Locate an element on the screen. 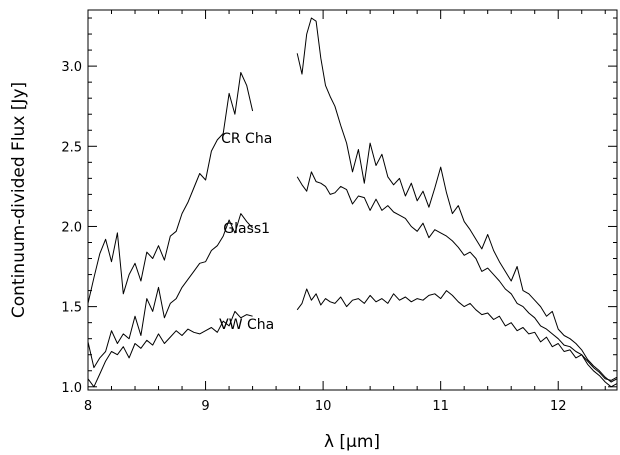  series-annotation: CR Cha is located at coordinates (246, 139).